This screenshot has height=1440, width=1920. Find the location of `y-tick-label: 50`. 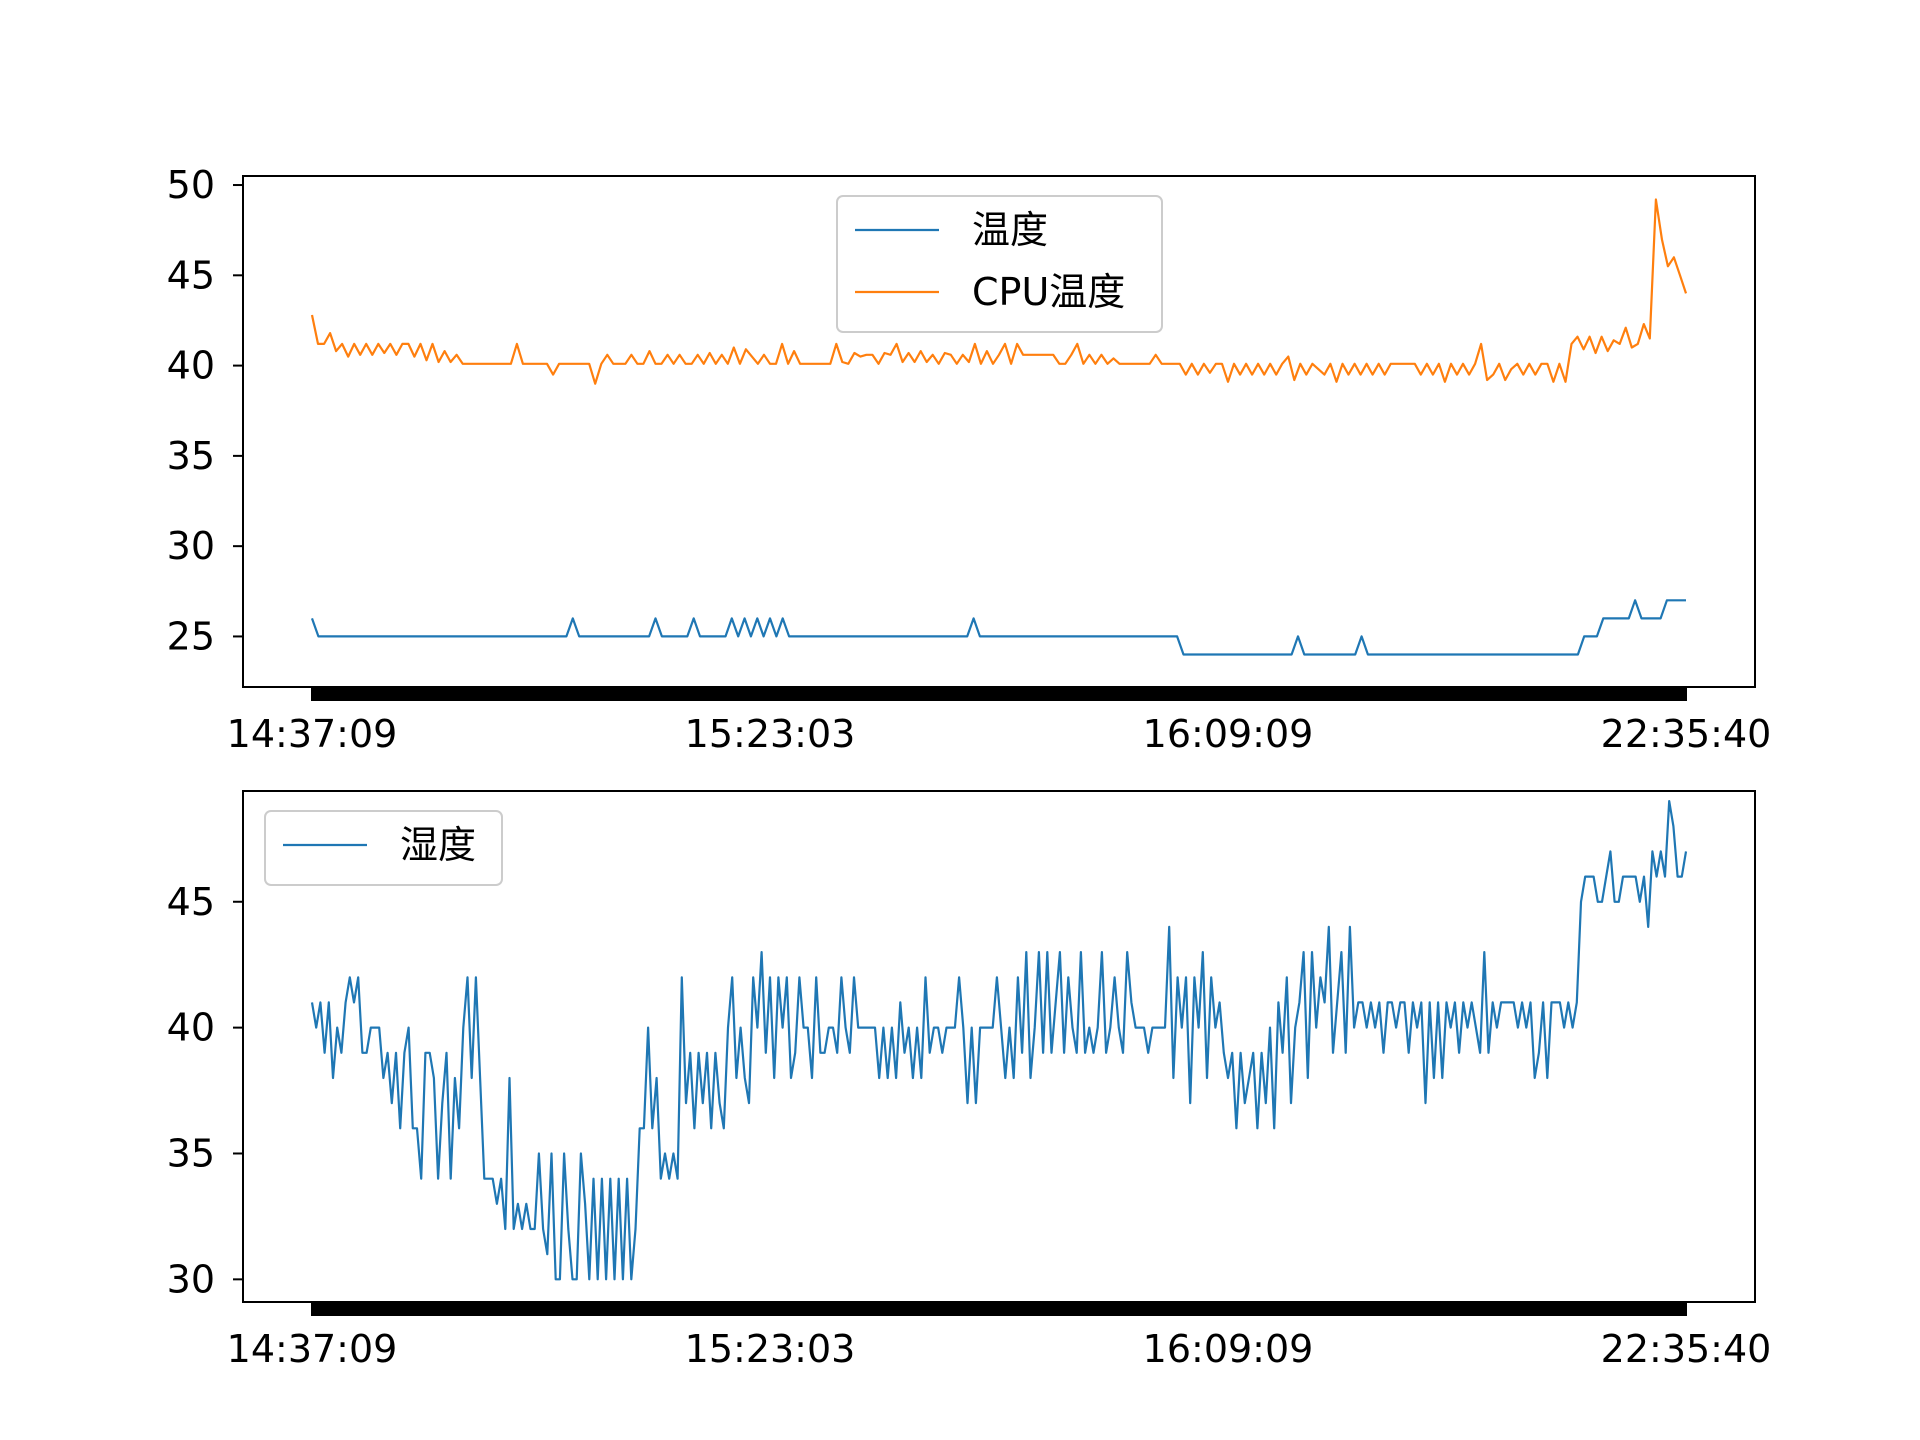

y-tick-label: 50 is located at coordinates (191, 185).